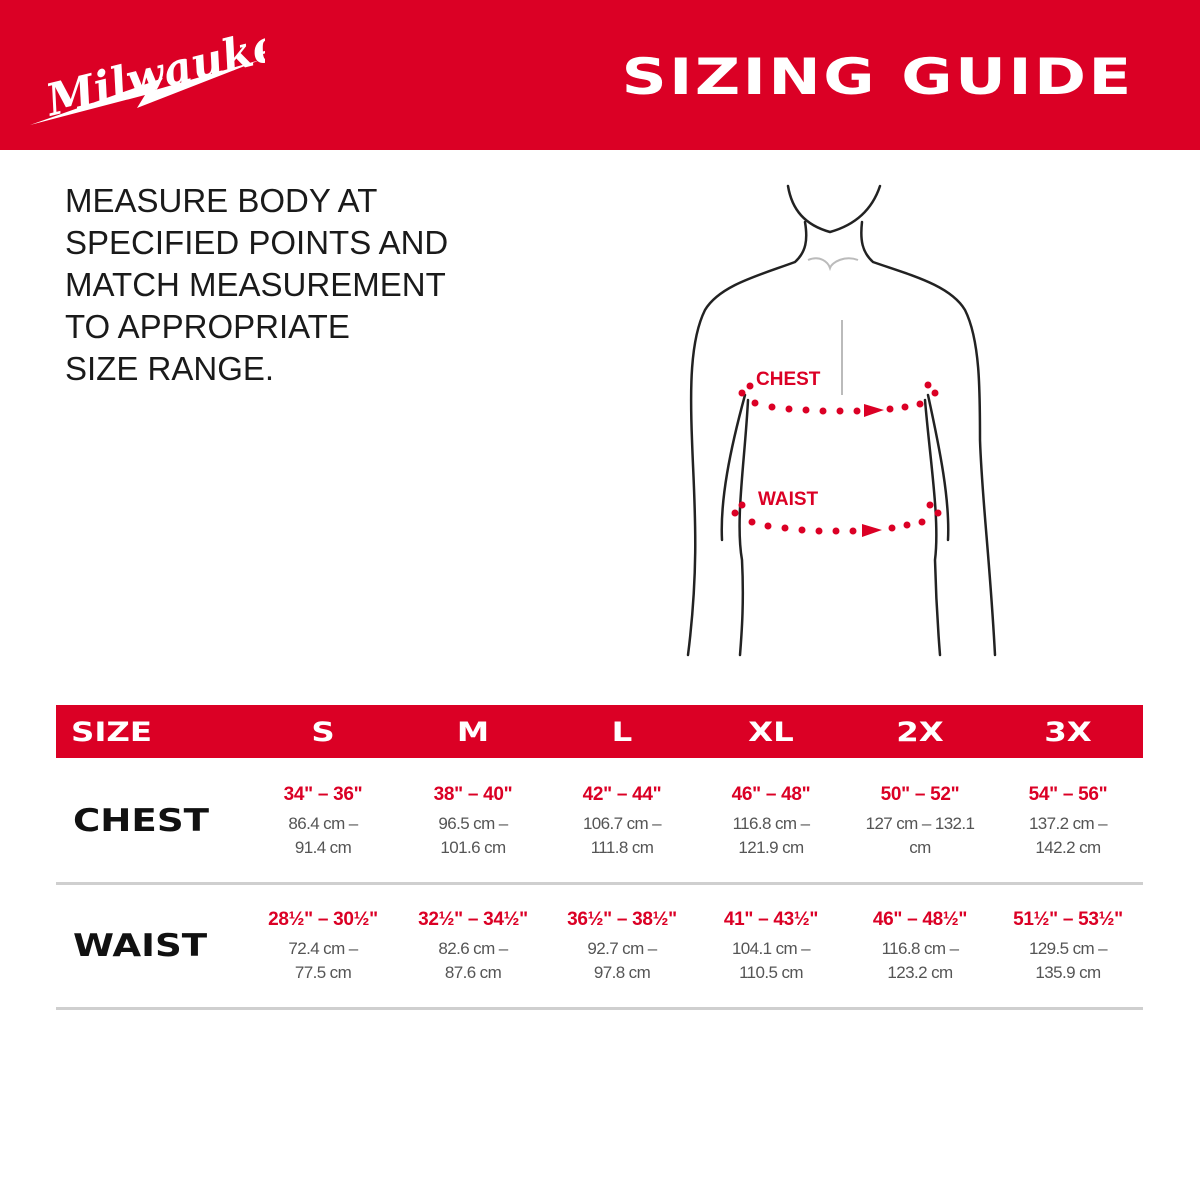  What do you see at coordinates (877, 77) in the screenshot?
I see `page-title: SIZING GUIDE` at bounding box center [877, 77].